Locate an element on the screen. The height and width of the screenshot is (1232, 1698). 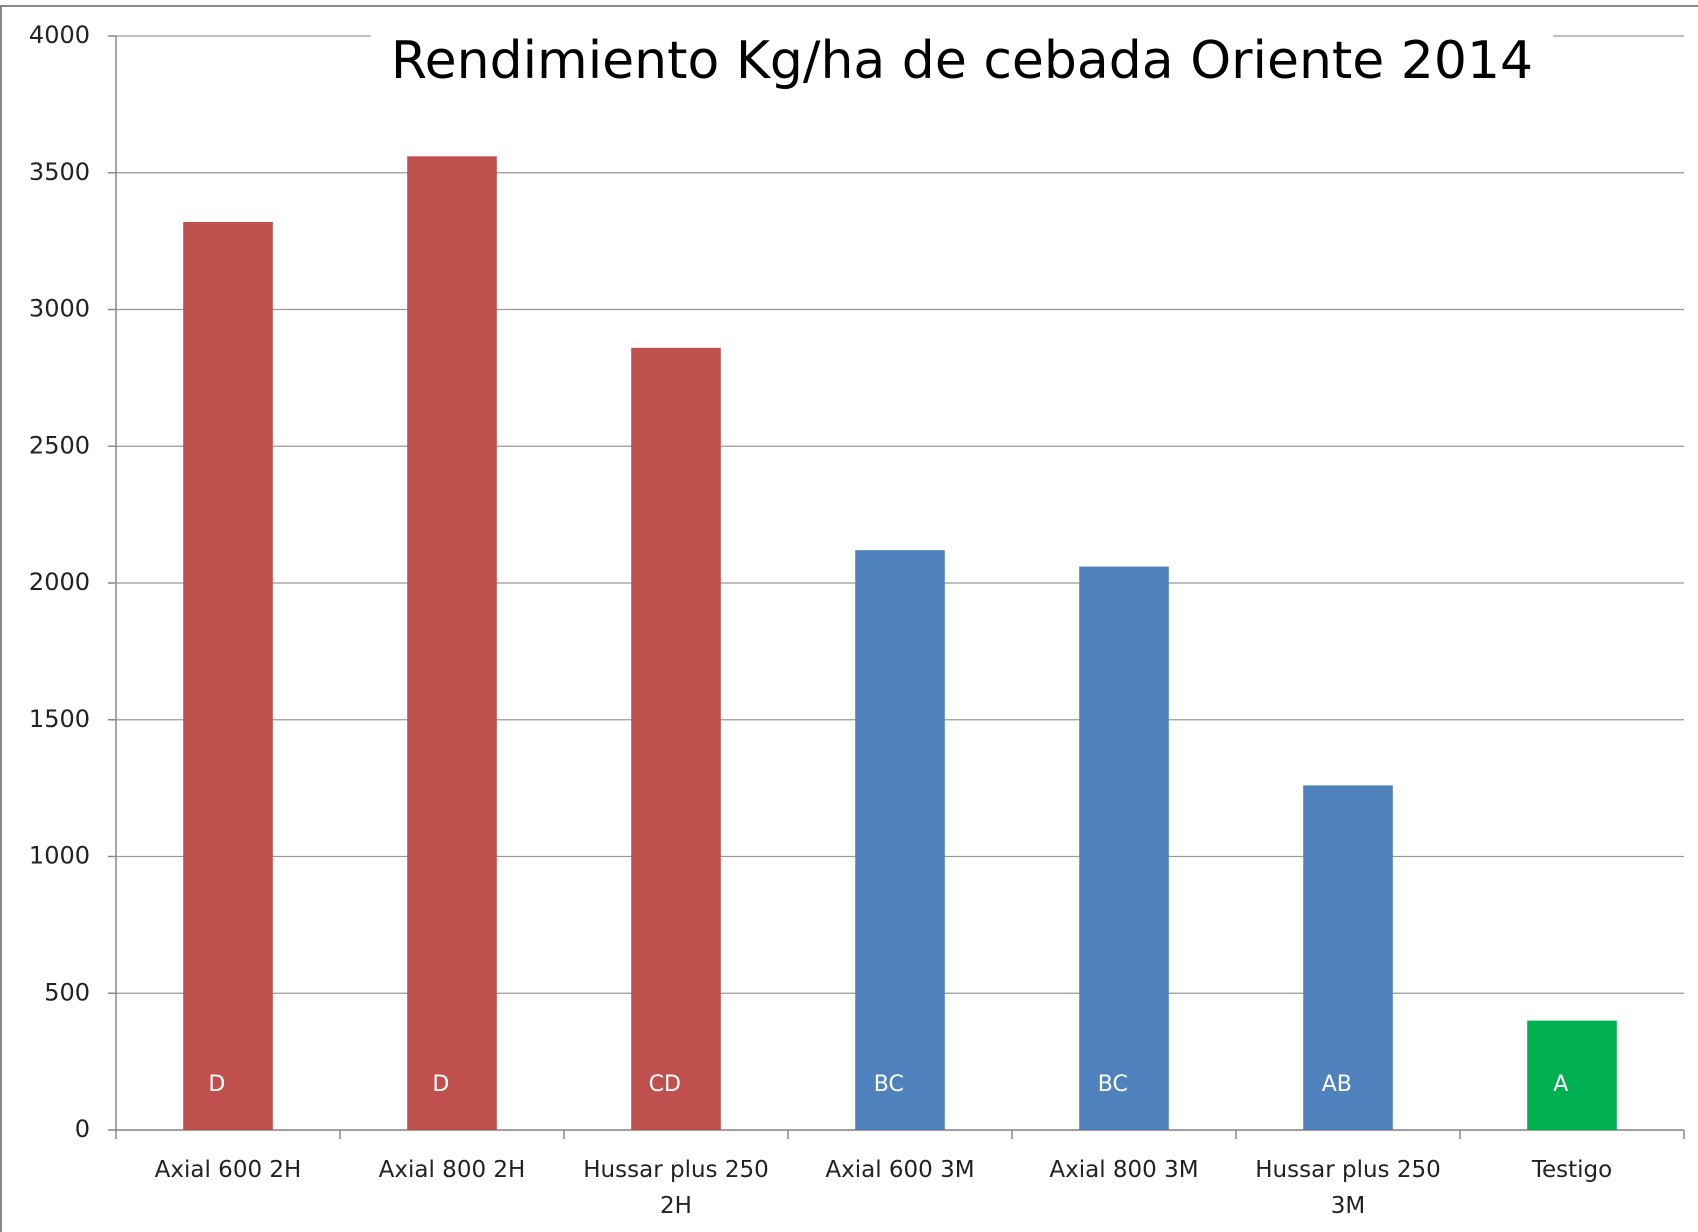
y-tick-label: 3500 is located at coordinates (59, 172).